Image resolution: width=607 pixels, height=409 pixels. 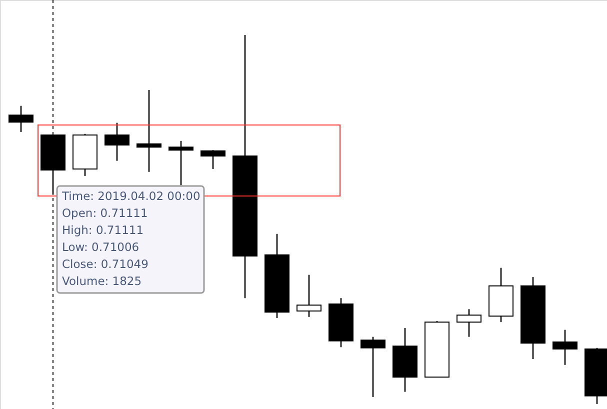 I want to click on annotation: Time: 2019.04.02 00:00, so click(x=130, y=196).